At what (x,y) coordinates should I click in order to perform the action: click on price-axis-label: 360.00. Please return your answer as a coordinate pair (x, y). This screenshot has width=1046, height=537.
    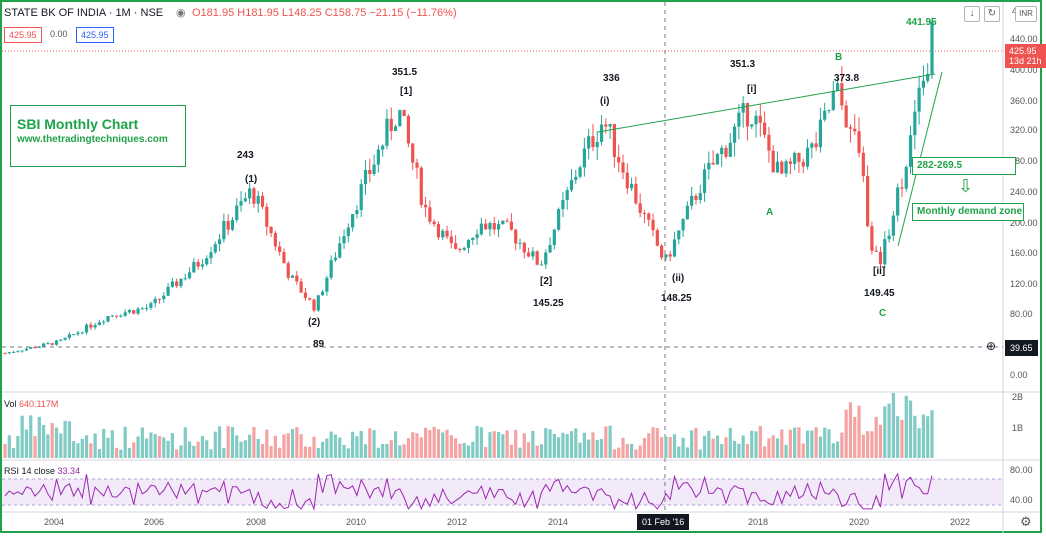
    Looking at the image, I should click on (1024, 101).